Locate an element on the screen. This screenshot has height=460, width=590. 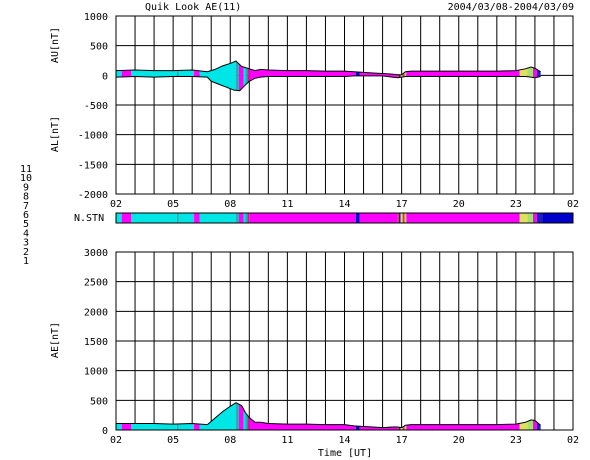
top-y-tick-label: 0 is located at coordinates (105, 76).